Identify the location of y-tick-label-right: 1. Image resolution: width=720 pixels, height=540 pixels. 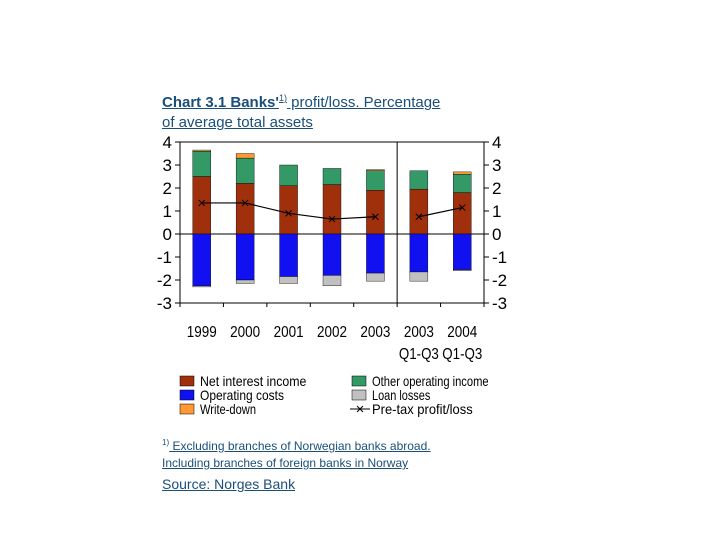
(496, 211).